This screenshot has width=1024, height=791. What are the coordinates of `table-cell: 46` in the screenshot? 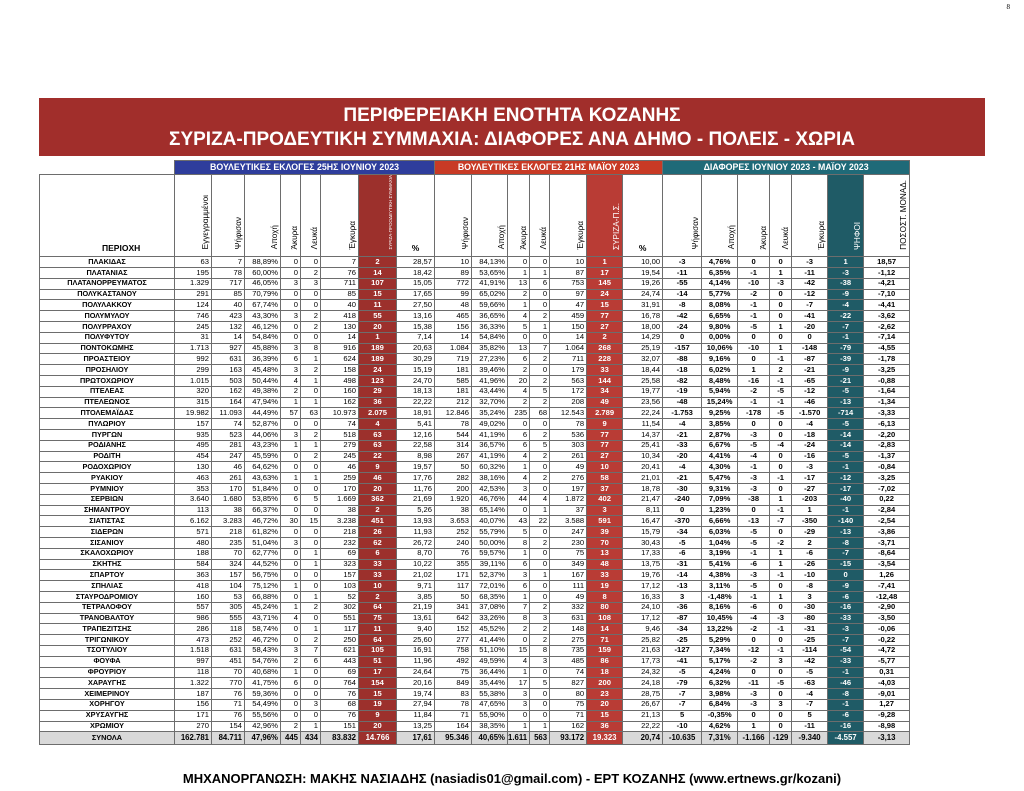 It's located at (339, 467).